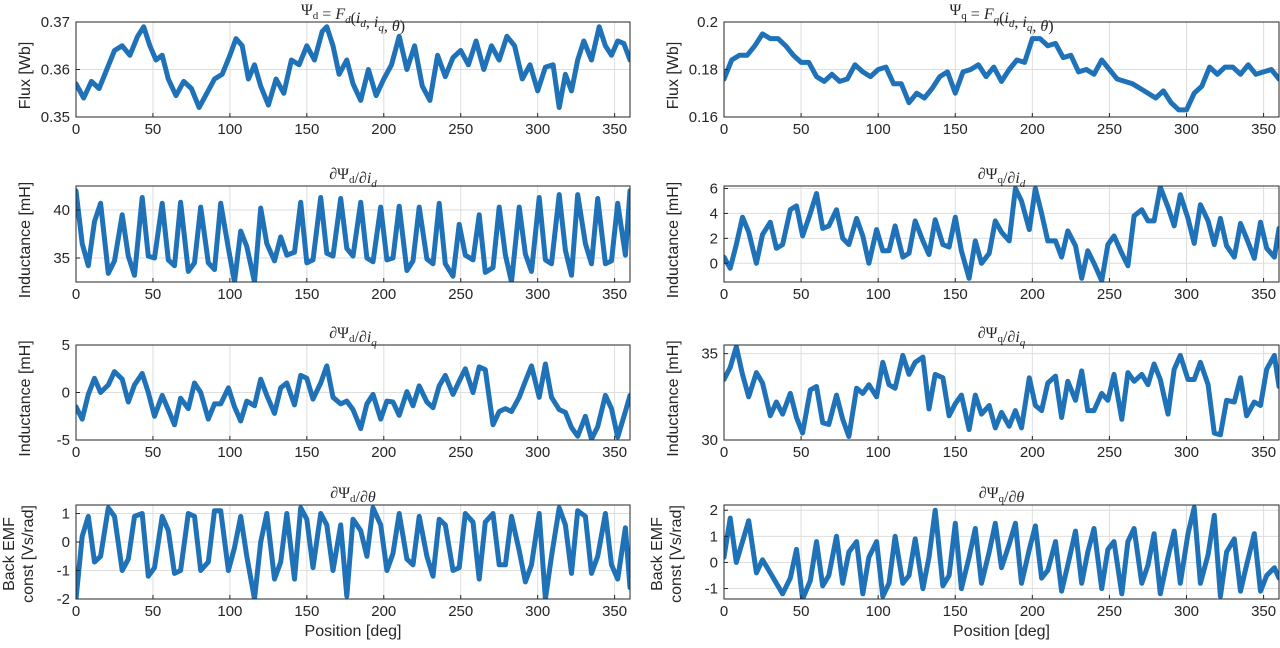 The image size is (1280, 648). What do you see at coordinates (1001, 18) in the screenshot?
I see `subplot-title: Ψq = Fq(id, iq, θ)` at bounding box center [1001, 18].